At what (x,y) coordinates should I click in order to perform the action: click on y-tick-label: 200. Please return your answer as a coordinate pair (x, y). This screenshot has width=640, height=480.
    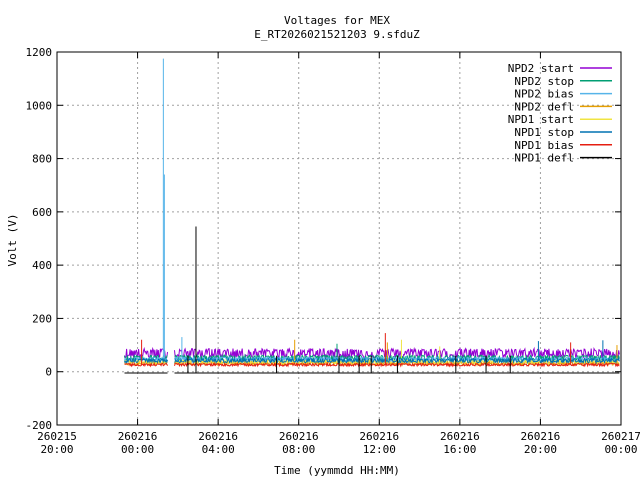
    Looking at the image, I should click on (42, 318).